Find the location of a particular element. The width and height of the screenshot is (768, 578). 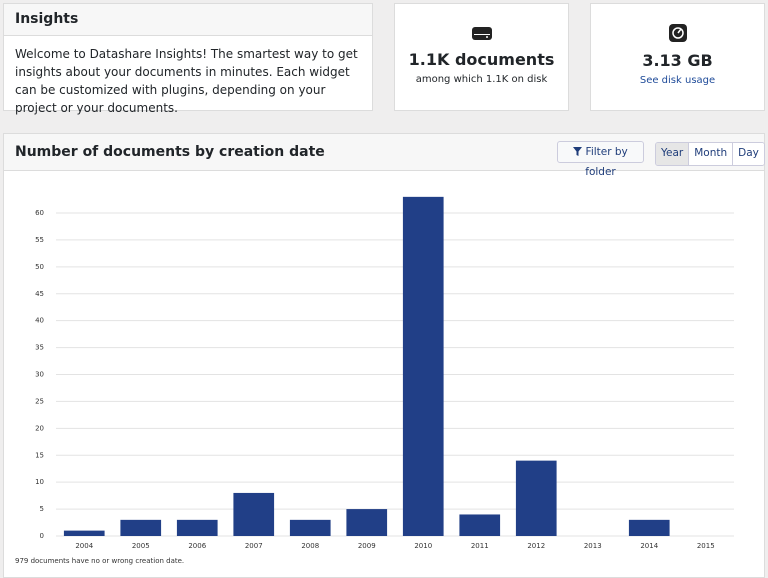

y-tick-label: 5 is located at coordinates (42, 509).